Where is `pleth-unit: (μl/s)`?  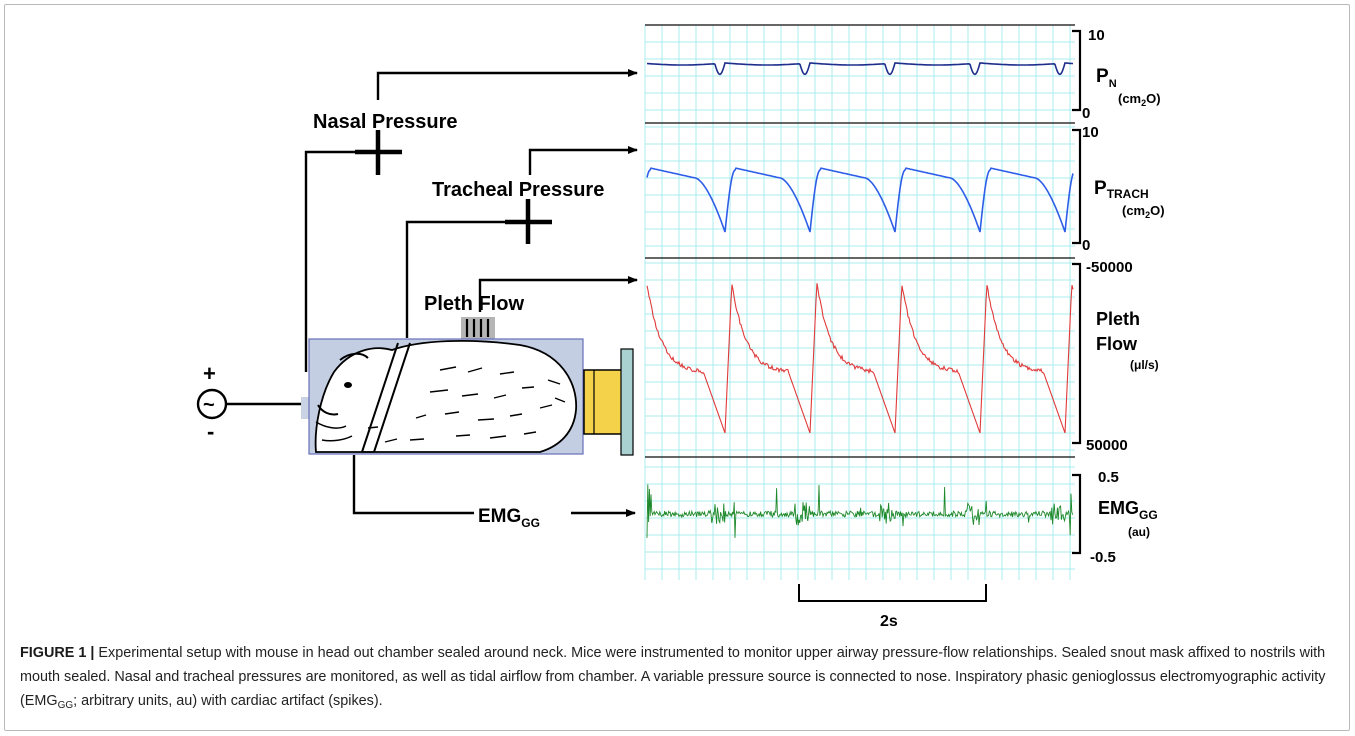 pleth-unit: (μl/s) is located at coordinates (1144, 365).